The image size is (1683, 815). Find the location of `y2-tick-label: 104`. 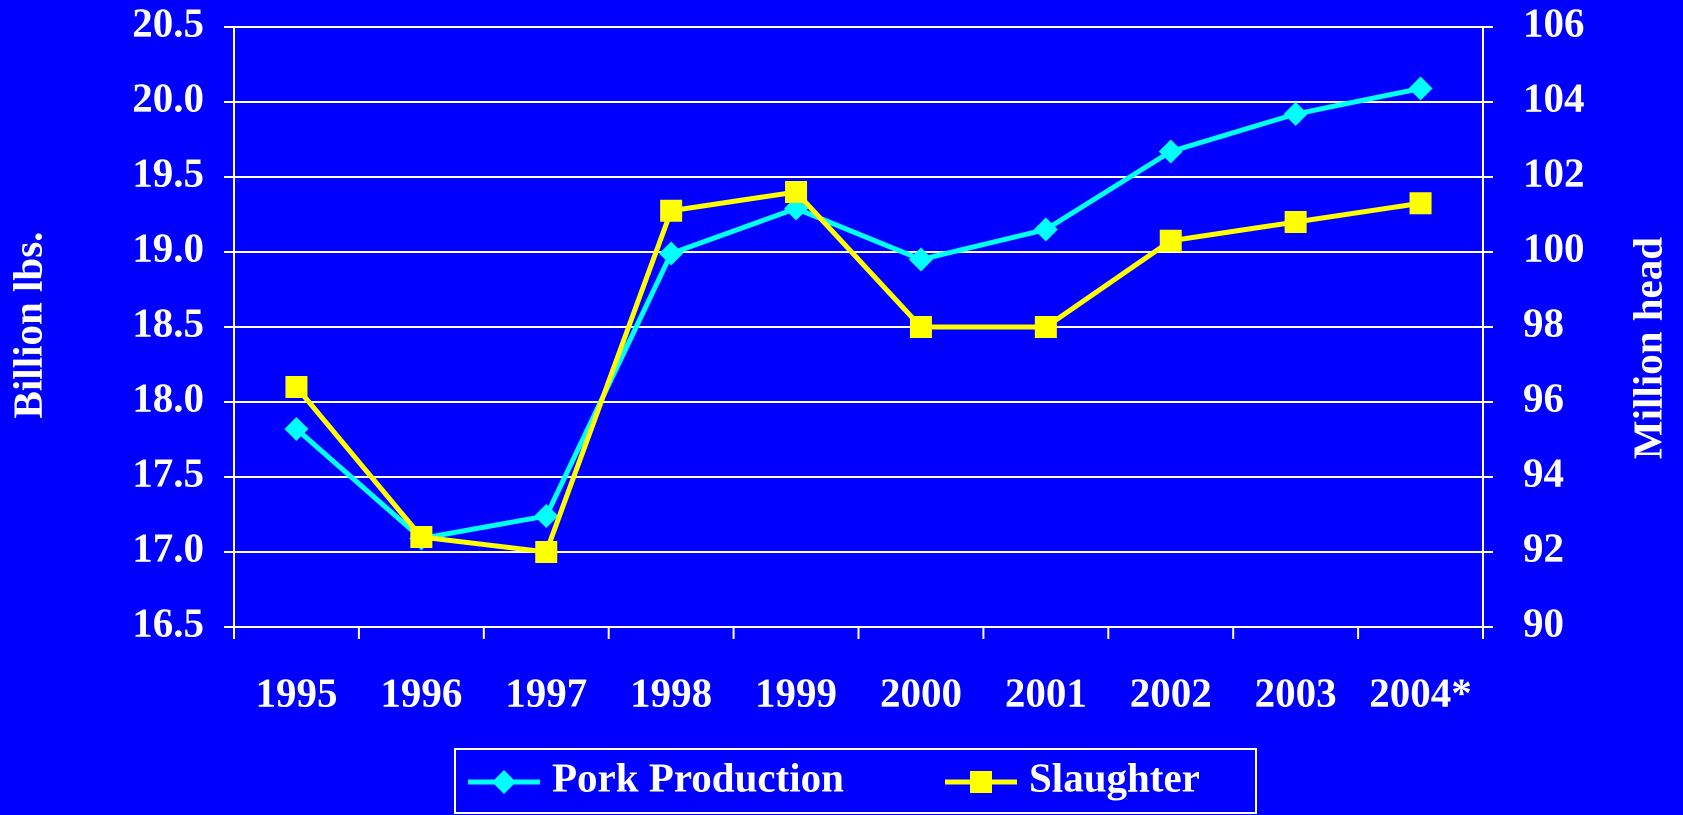

y2-tick-label: 104 is located at coordinates (1554, 97).